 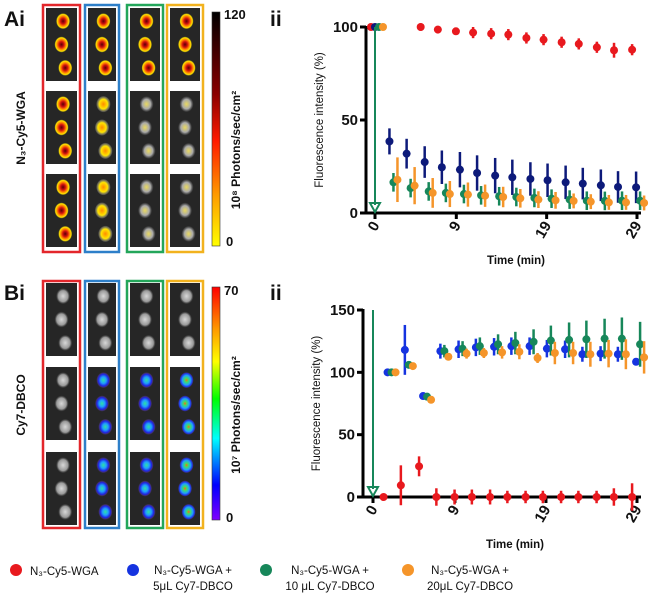 I want to click on x-tick-label: 19, so click(x=542, y=514).